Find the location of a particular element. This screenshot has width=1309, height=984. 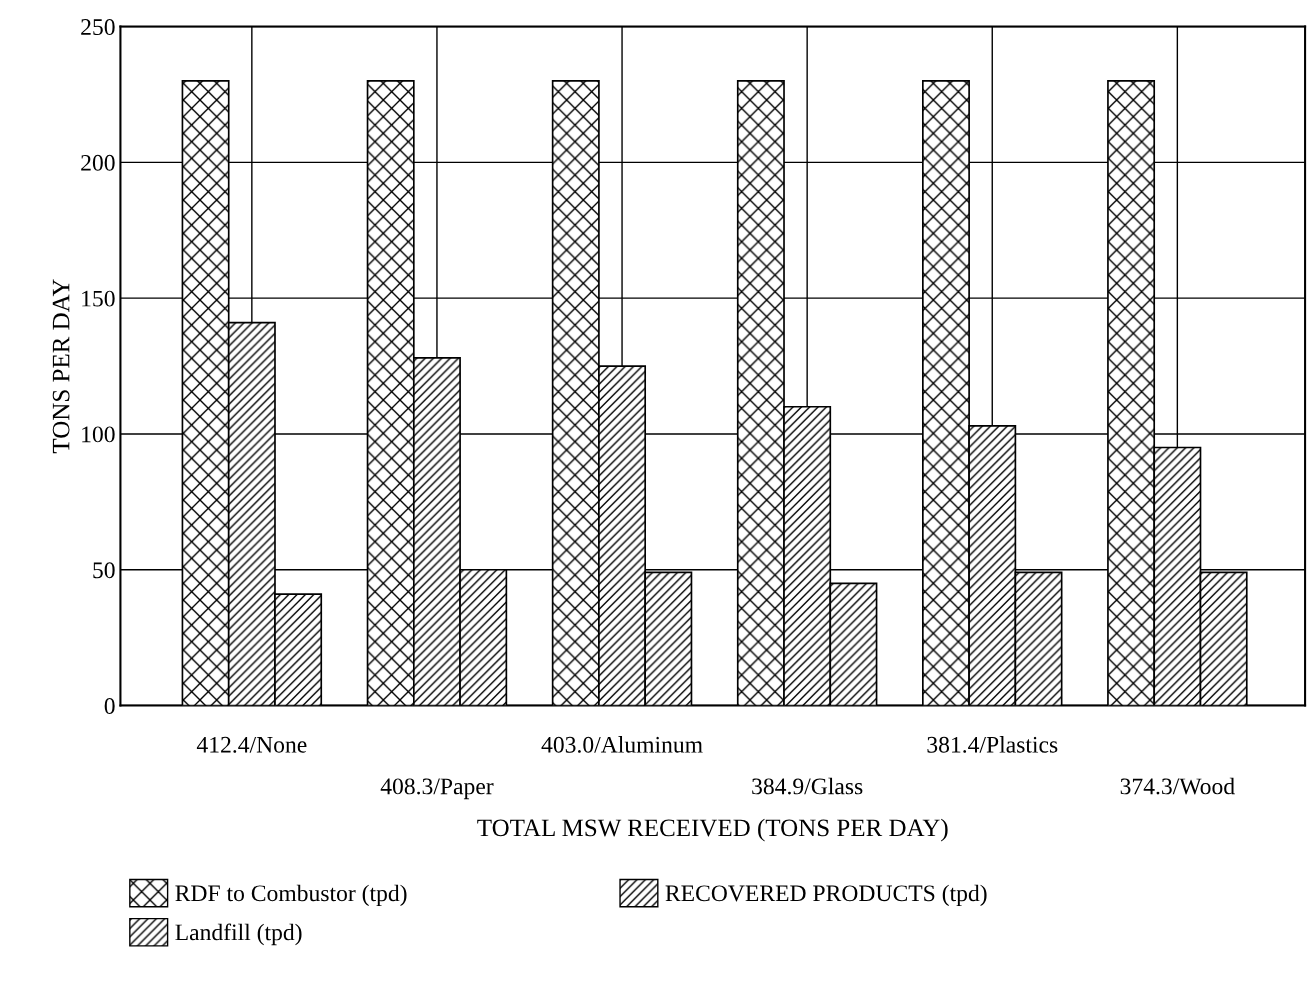

x-tick-label: 374.3/Wood is located at coordinates (1177, 786).